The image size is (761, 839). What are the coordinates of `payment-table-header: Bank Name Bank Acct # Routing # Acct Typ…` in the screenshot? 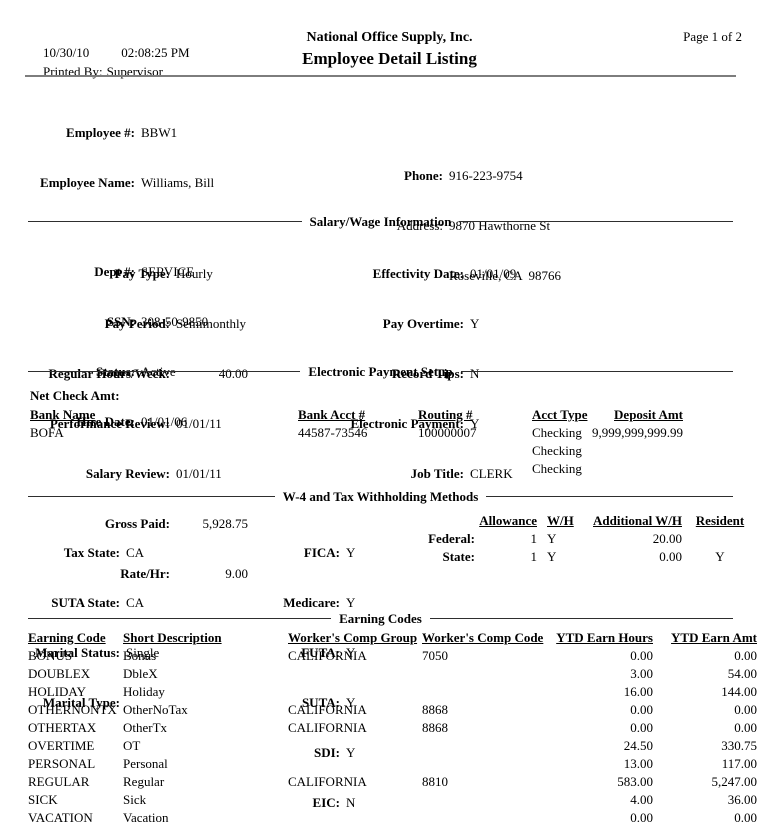 It's located at (380, 415).